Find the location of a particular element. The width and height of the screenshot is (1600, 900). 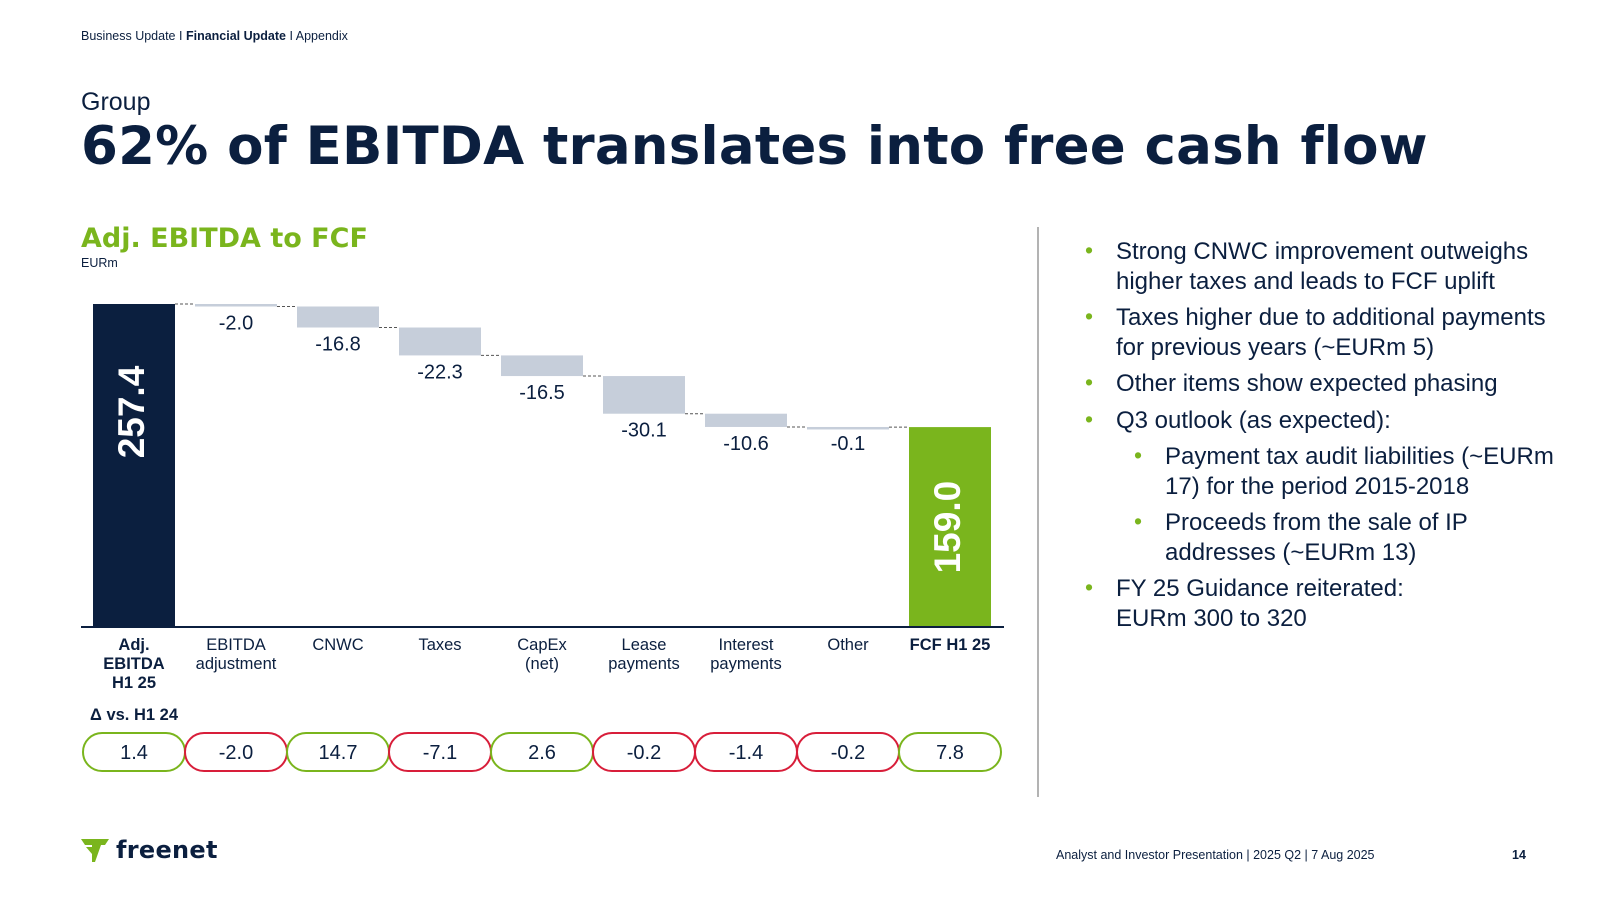

delta-value: 2.6 is located at coordinates (542, 753).